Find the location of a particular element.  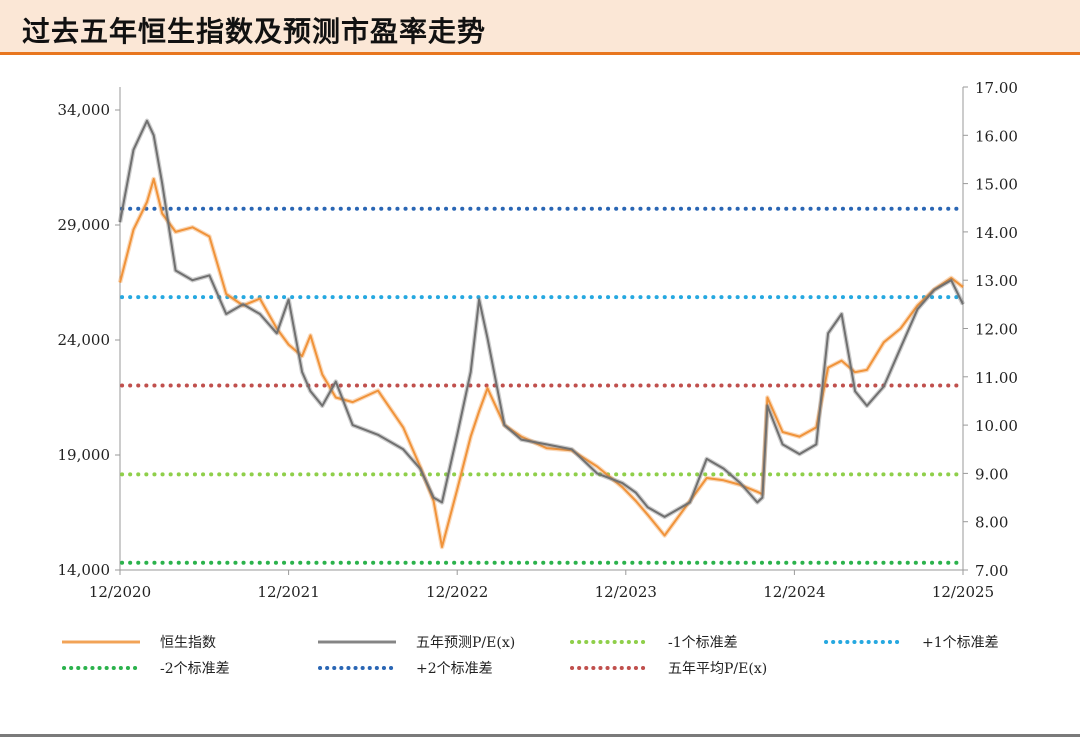

legend-label: -1个标准差 is located at coordinates (703, 643).